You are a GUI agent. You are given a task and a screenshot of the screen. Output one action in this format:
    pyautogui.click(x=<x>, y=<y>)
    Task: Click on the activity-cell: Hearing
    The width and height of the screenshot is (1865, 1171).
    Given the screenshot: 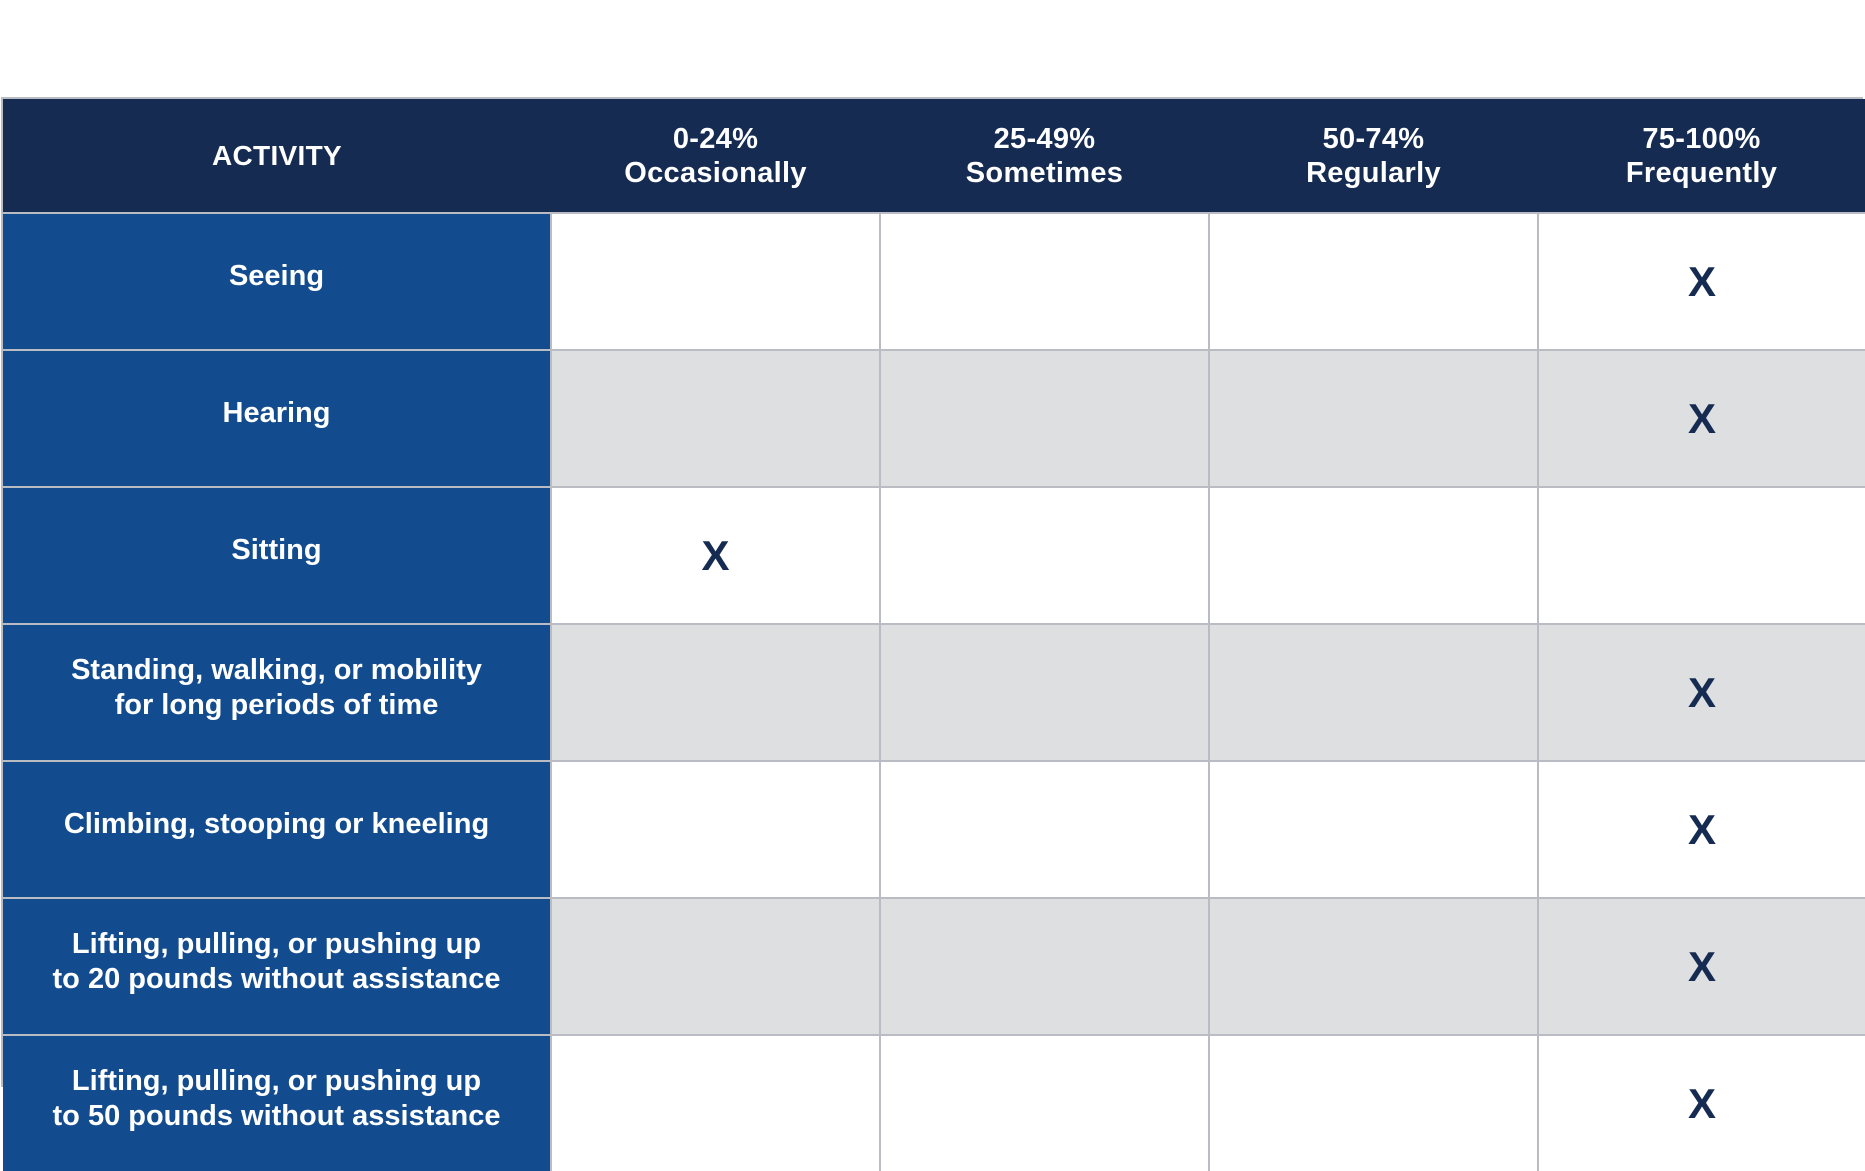 What is the action you would take?
    pyautogui.click(x=277, y=418)
    